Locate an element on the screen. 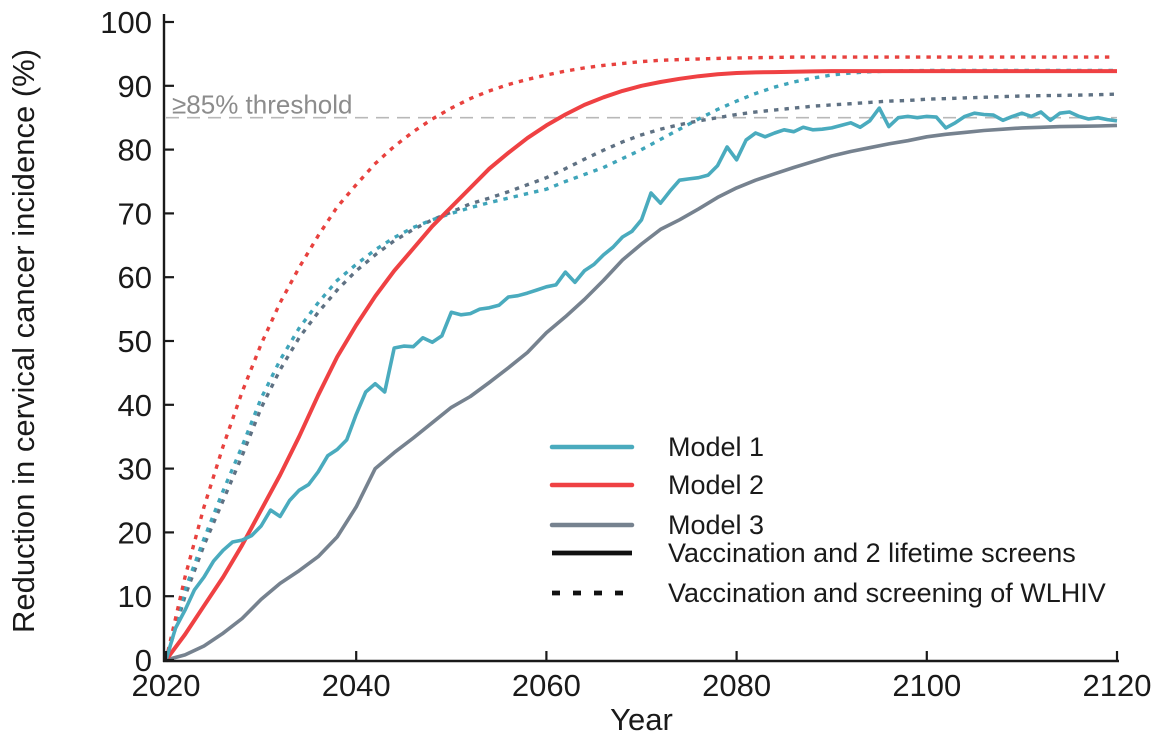  y-tick-label: 100 is located at coordinates (126, 22).